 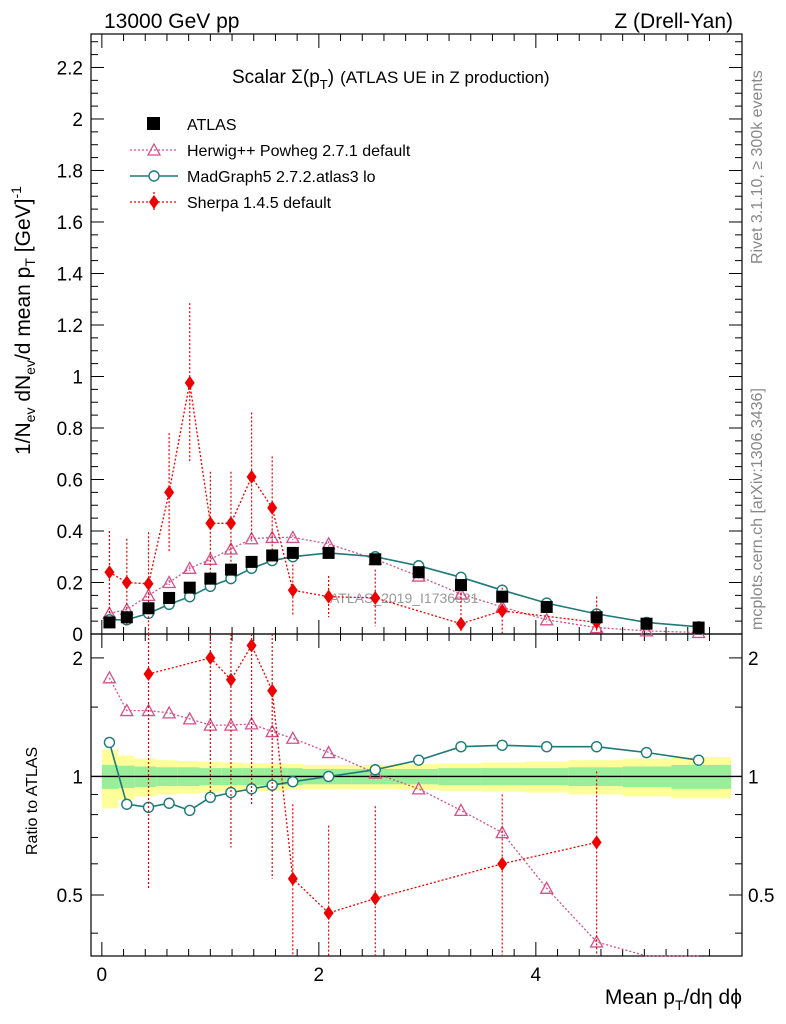 What do you see at coordinates (70, 274) in the screenshot?
I see `y-tick-label: 1.4` at bounding box center [70, 274].